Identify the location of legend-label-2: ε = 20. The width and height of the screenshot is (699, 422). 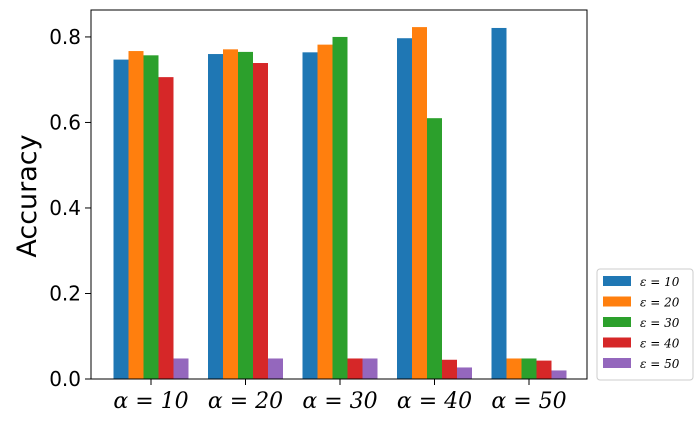
(660, 303).